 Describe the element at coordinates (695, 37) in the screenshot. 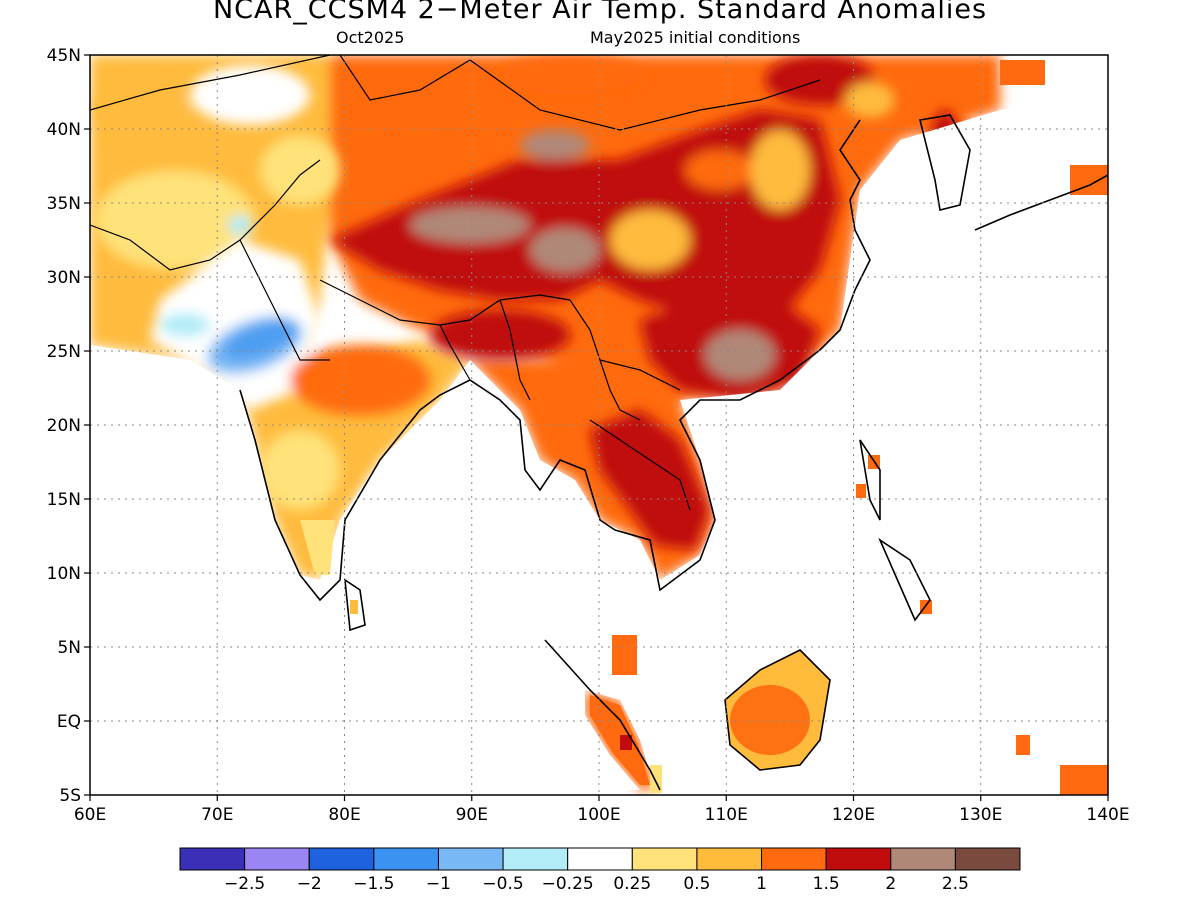

I see `initial-conditions-label: May2025 initial conditions` at that location.